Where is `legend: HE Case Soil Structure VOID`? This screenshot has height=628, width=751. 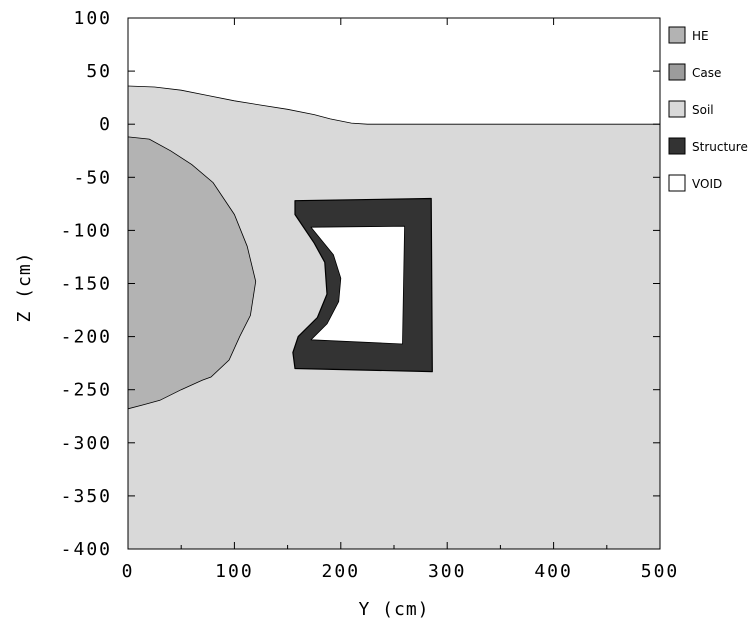
legend: HE Case Soil Structure VOID is located at coordinates (708, 109).